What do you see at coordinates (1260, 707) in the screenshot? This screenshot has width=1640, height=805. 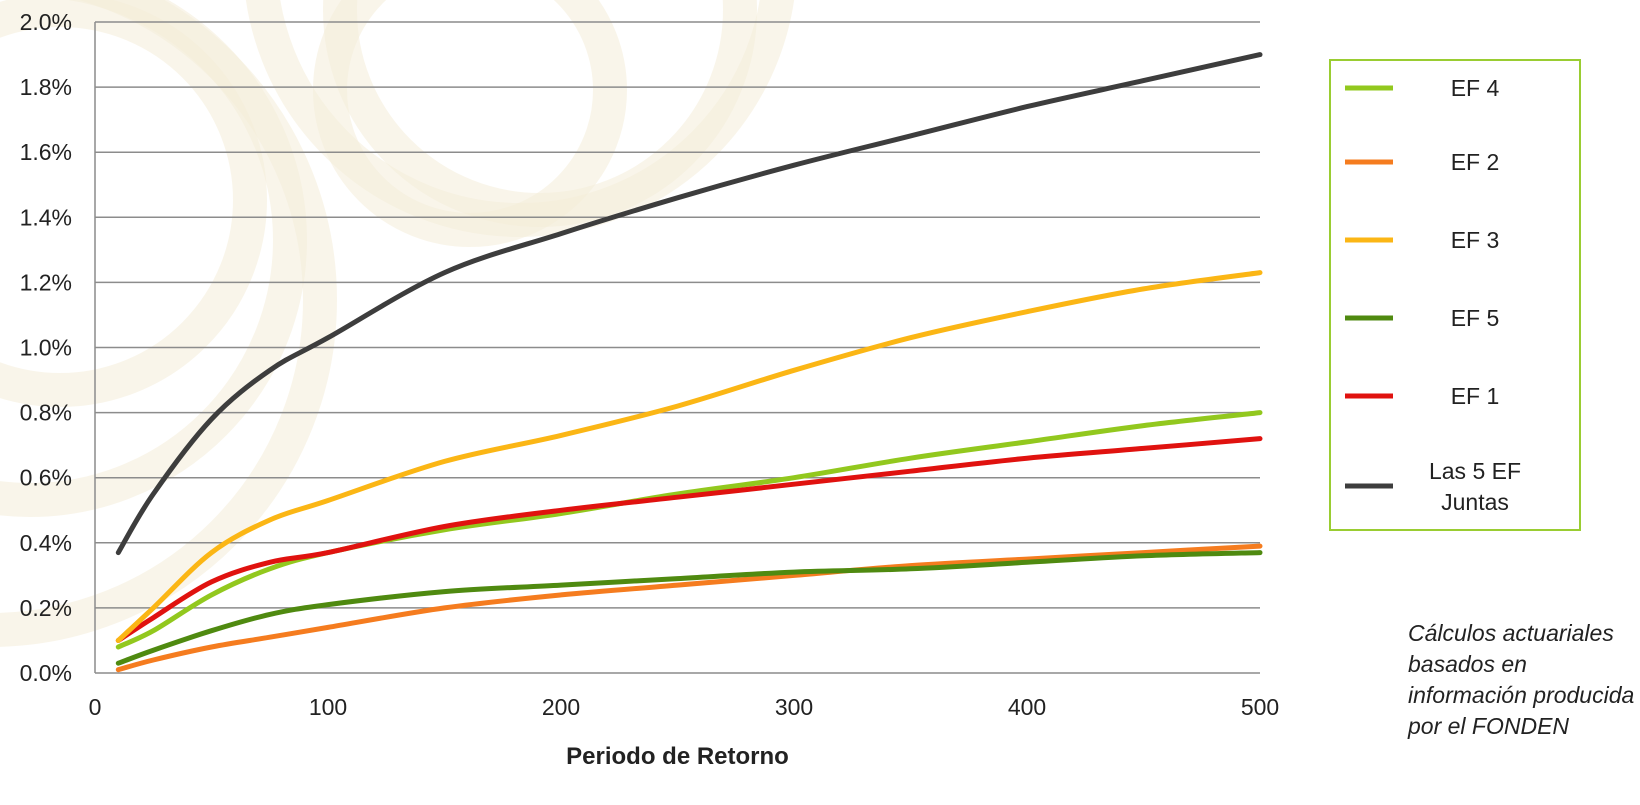 I see `x-tick-label: 500` at bounding box center [1260, 707].